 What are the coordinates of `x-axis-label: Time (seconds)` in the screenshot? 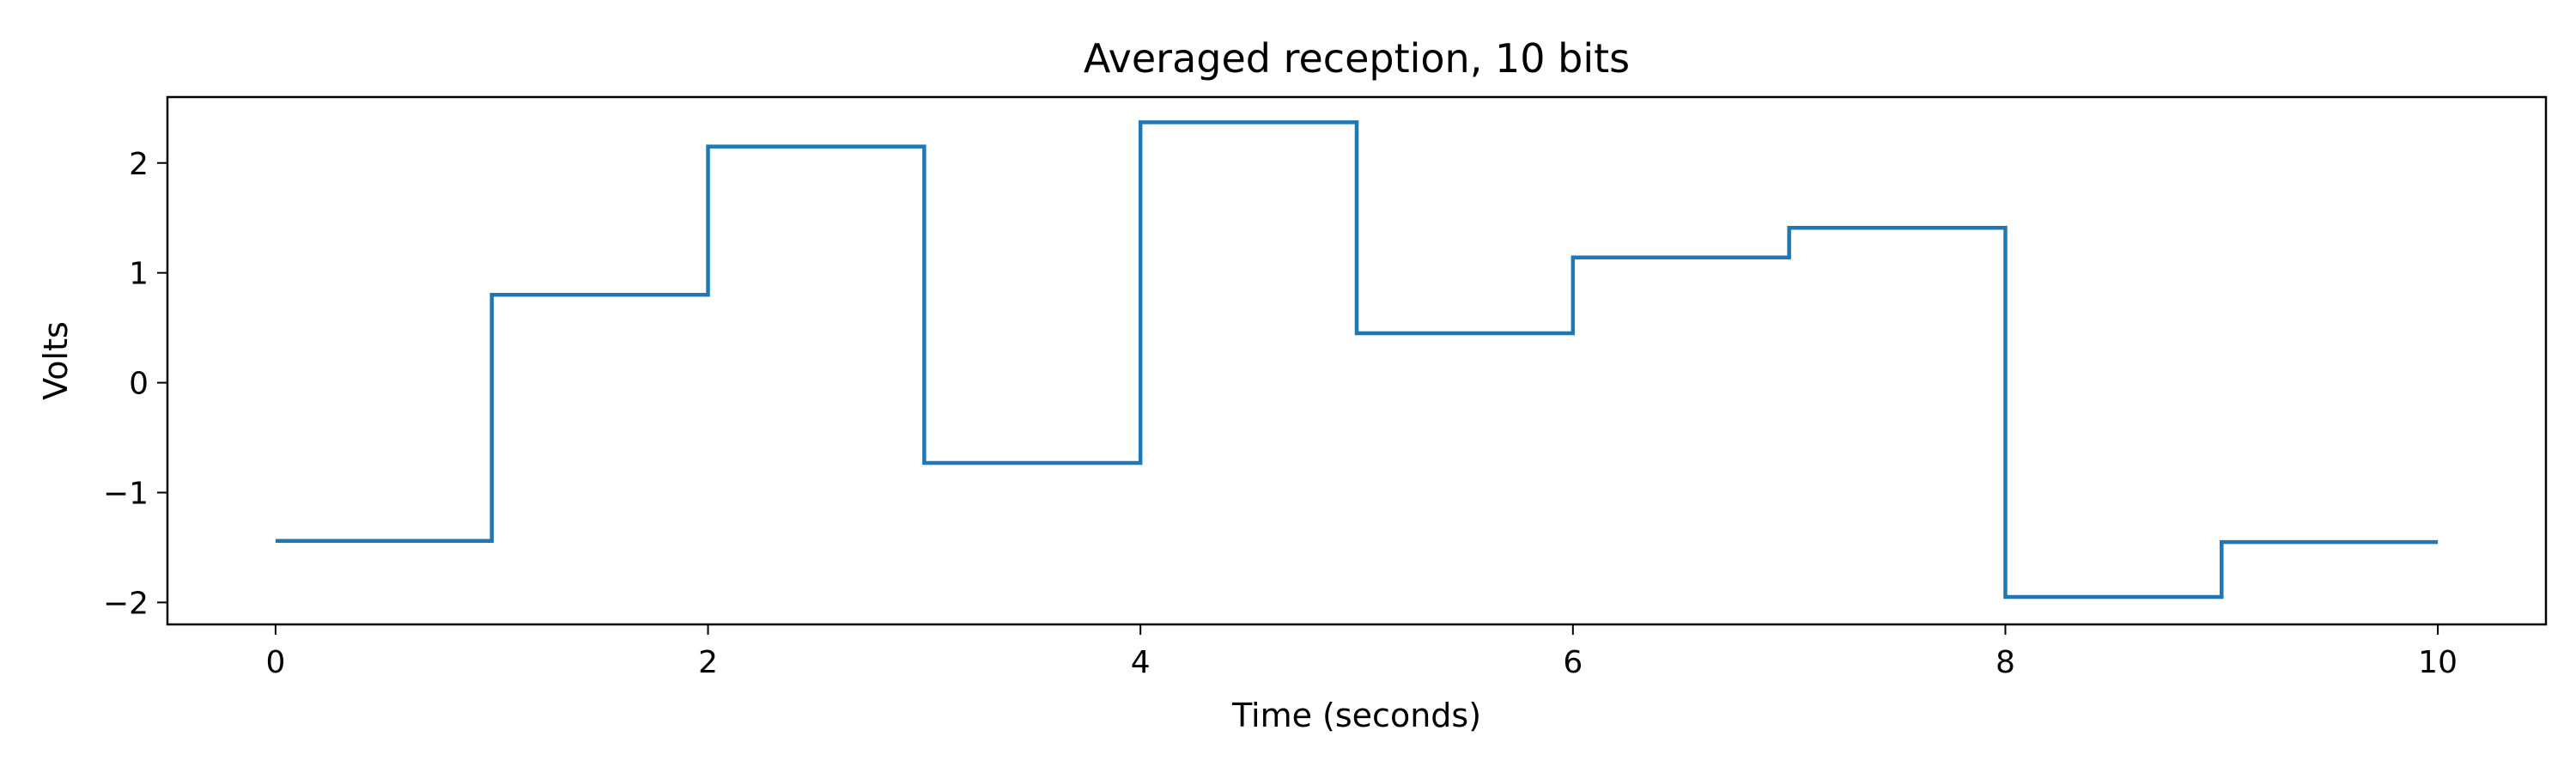 It's located at (1356, 715).